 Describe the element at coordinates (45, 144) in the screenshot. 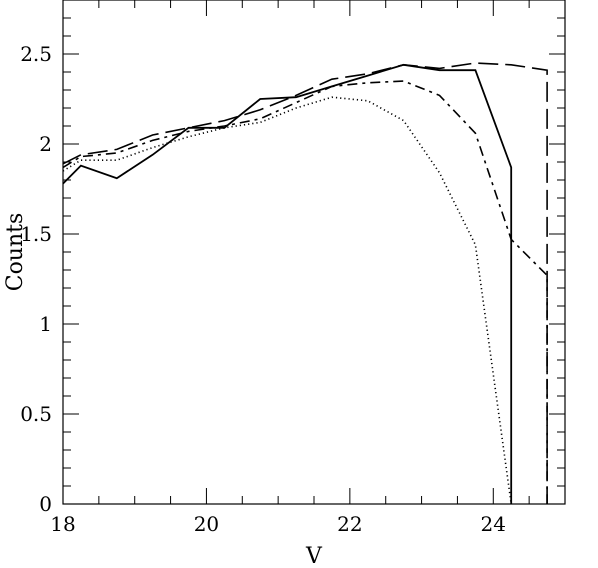

I see `y-tick-label: 2` at that location.